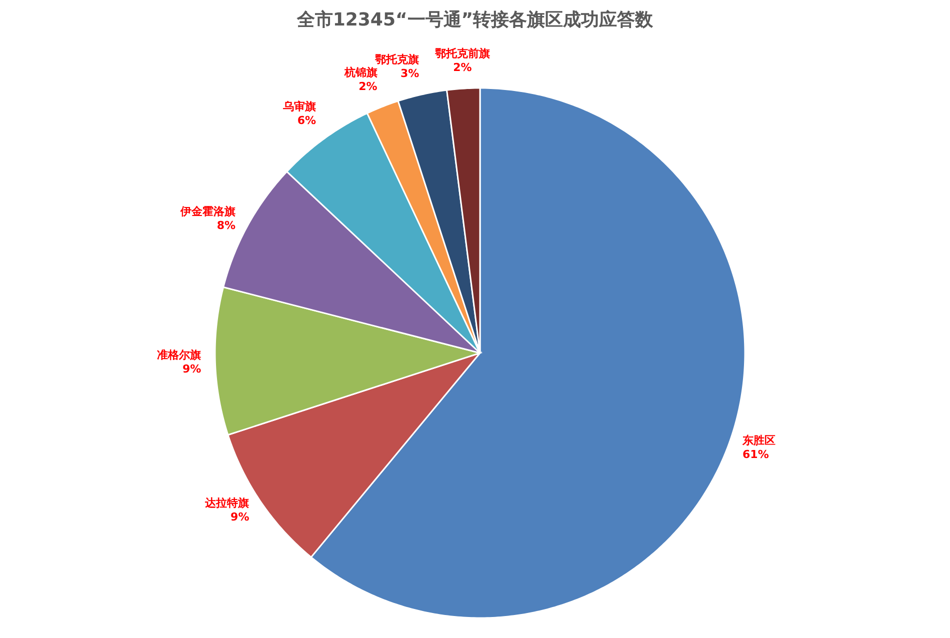 The image size is (950, 638). Describe the element at coordinates (360, 73) in the screenshot. I see `slice-label: 杭锦旗` at that location.